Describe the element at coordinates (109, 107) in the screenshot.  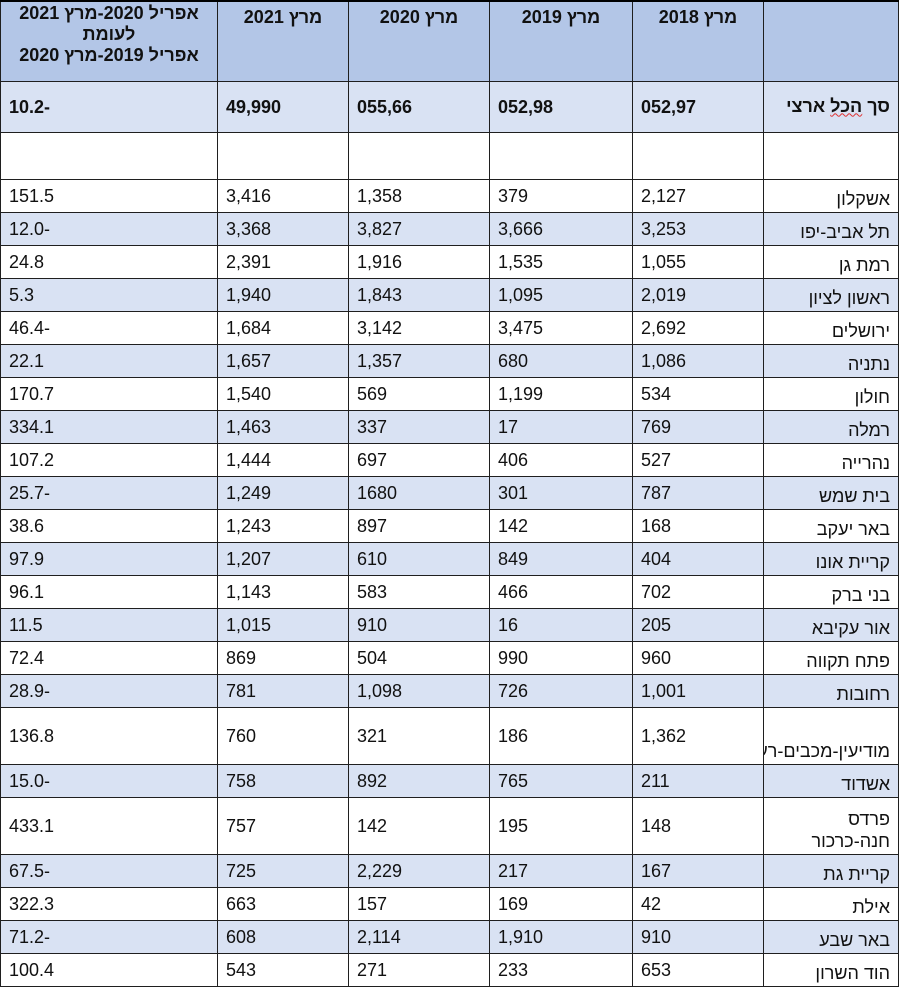
I see `total-change: -10.2` at that location.